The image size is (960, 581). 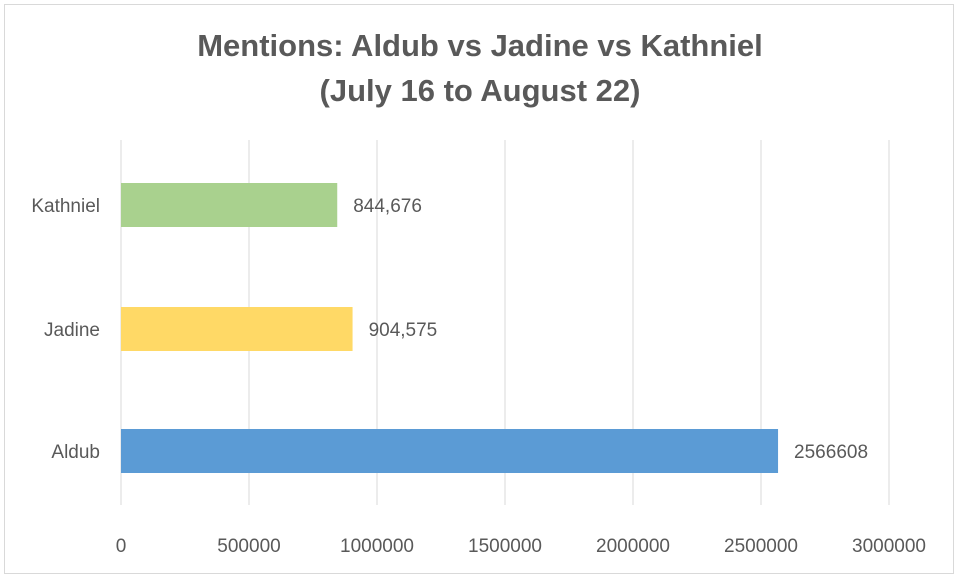 What do you see at coordinates (229, 205) in the screenshot?
I see `bar-kathniel` at bounding box center [229, 205].